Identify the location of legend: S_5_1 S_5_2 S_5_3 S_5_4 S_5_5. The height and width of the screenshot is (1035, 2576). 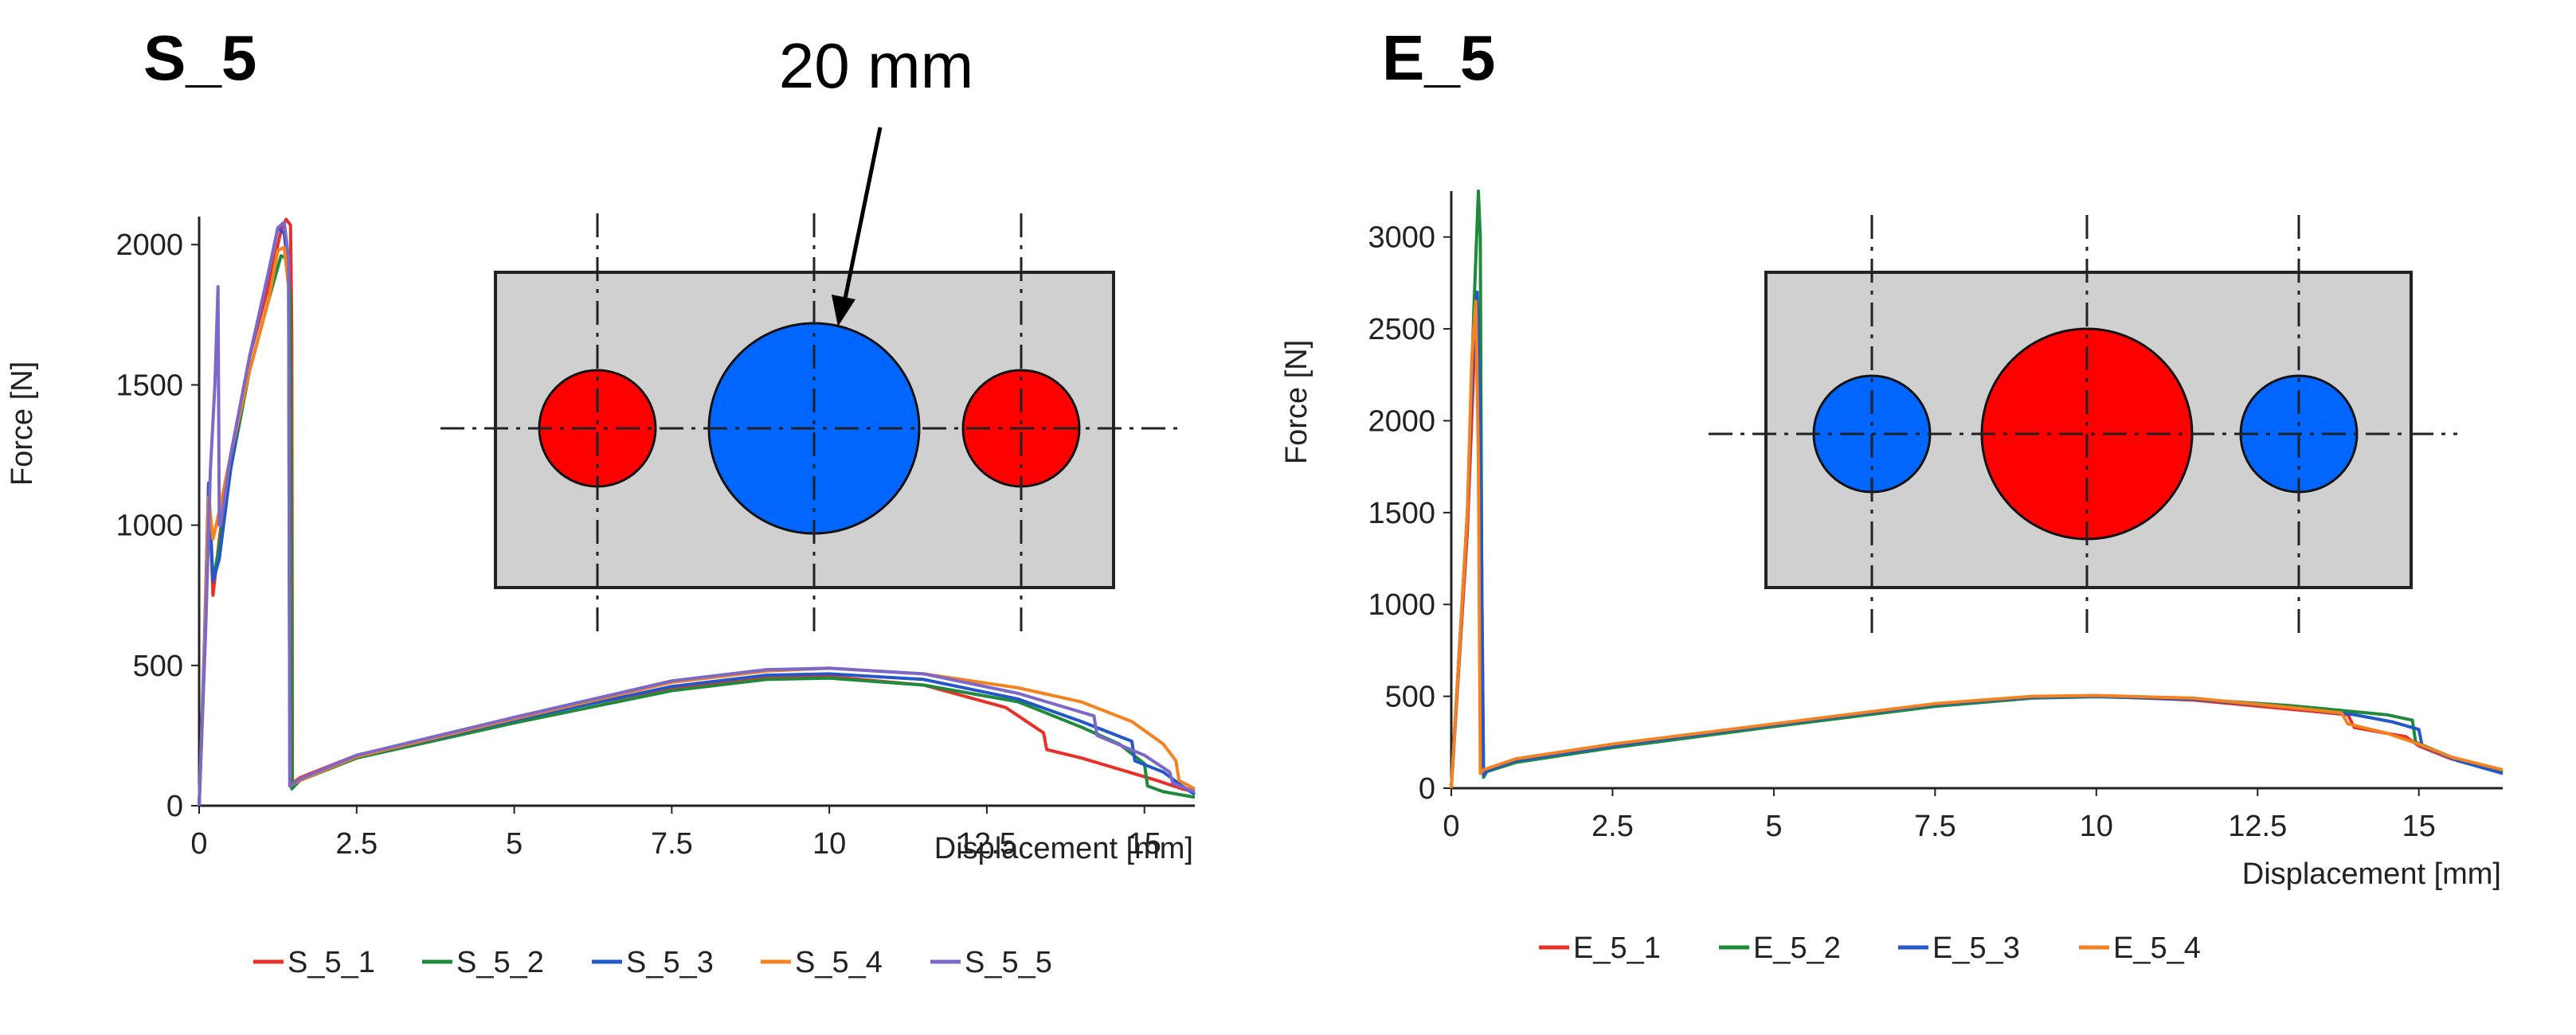
(652, 962).